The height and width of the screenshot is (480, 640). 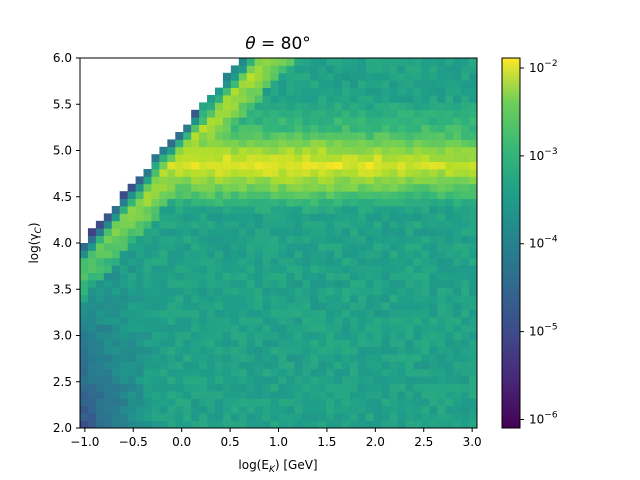 What do you see at coordinates (62, 151) in the screenshot?
I see `y-tick-label: 5.0` at bounding box center [62, 151].